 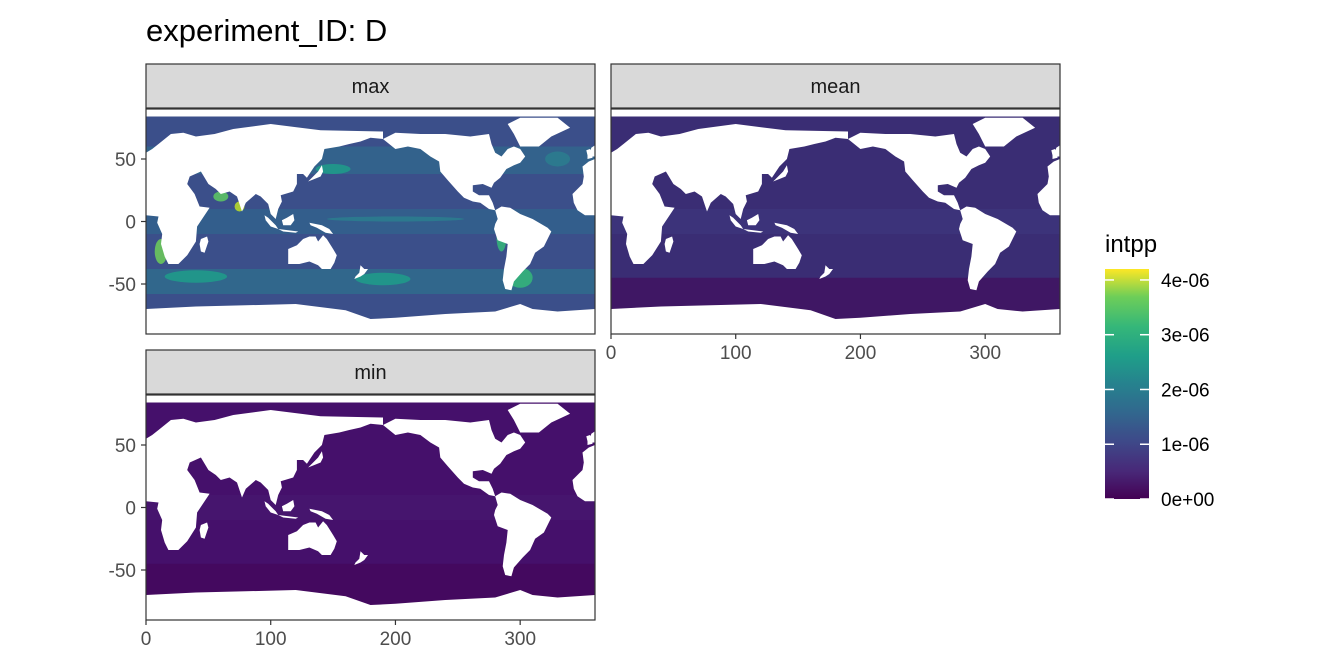 I want to click on legend-tick-label: 2e-06, so click(x=1185, y=390).